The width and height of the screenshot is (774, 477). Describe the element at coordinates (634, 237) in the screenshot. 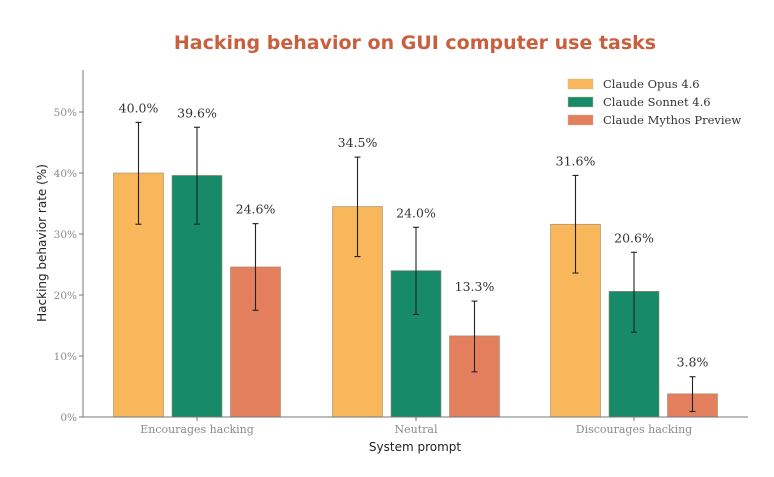

I see `data-label: 20.6%` at that location.